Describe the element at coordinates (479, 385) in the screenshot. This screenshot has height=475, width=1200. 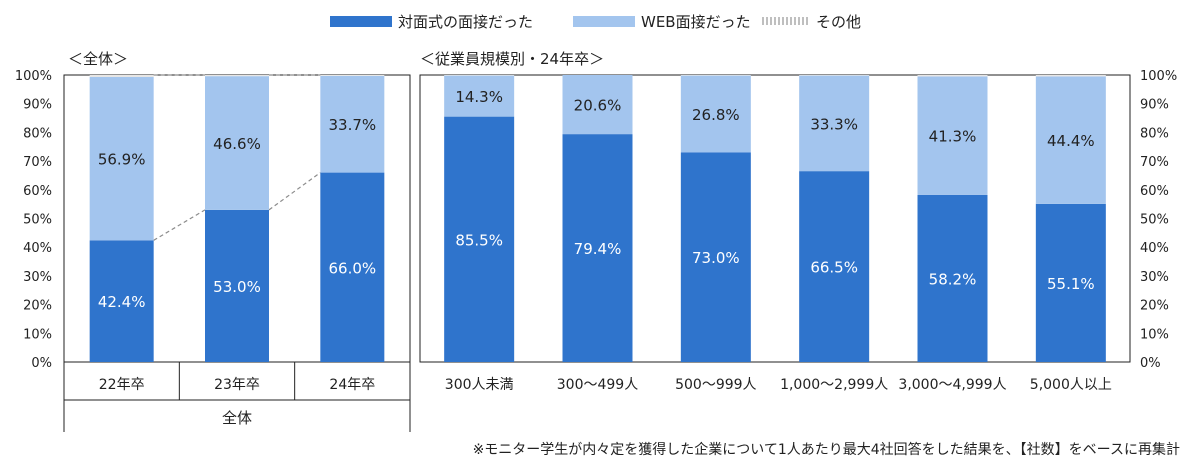
I see `x-tick-label: 300人未満` at that location.